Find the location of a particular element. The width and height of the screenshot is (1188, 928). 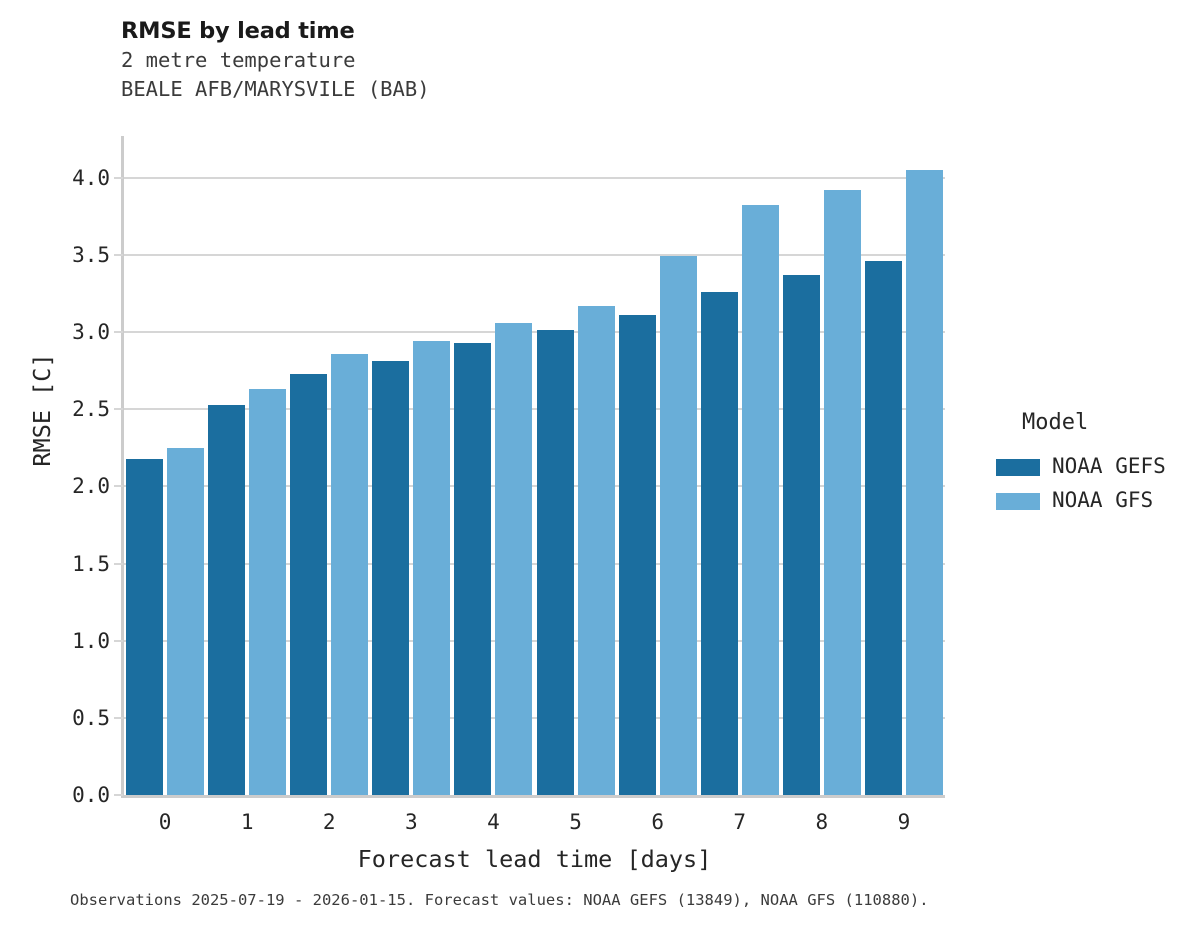

y-axis-tick-label: 1.0 is located at coordinates (91, 640).